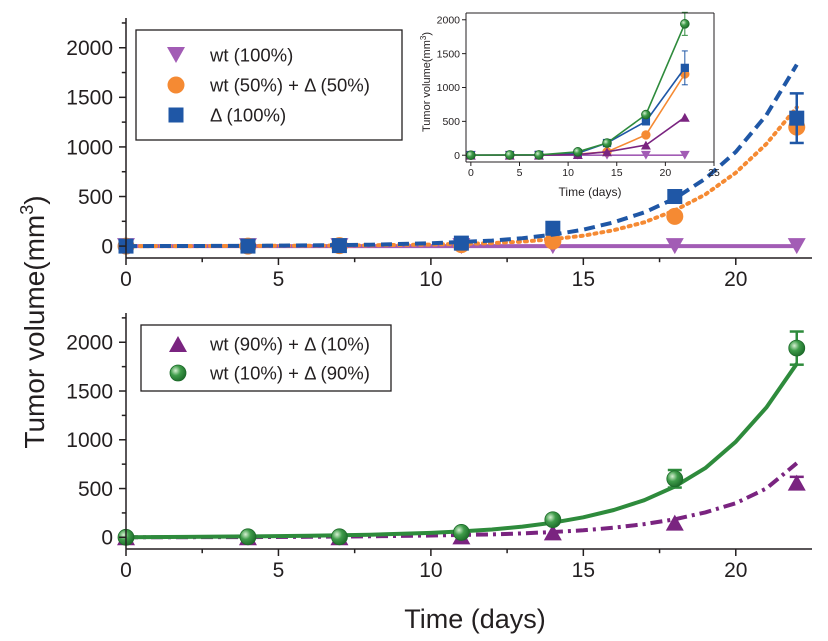 The image size is (828, 641). What do you see at coordinates (95, 489) in the screenshot?
I see `bottom-y-tick-label: 500` at bounding box center [95, 489].